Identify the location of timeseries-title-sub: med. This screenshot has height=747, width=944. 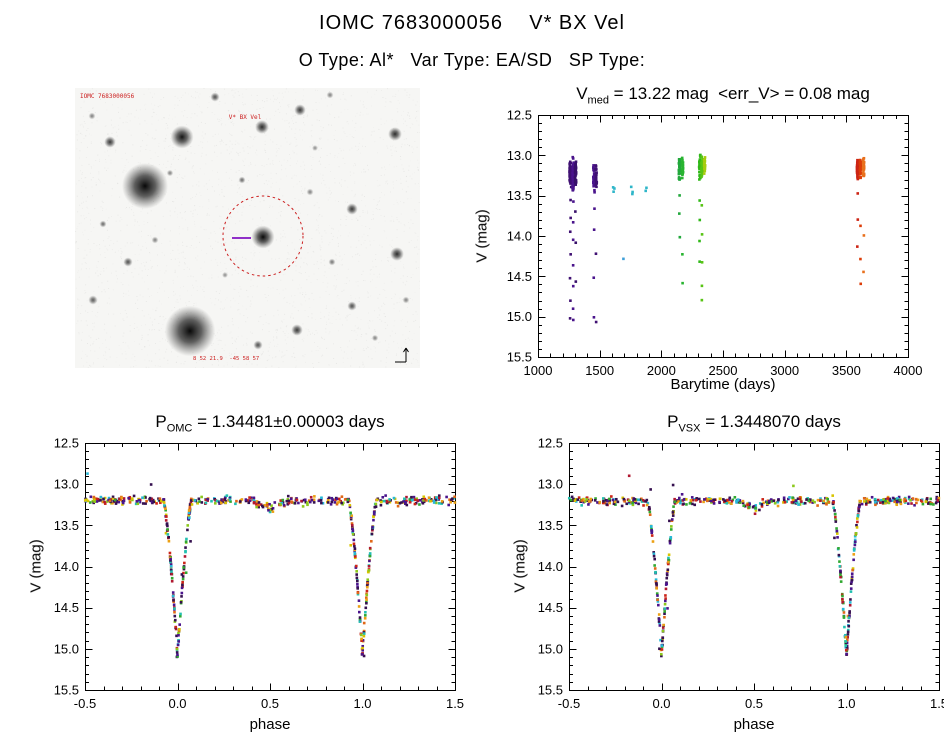
(598, 100).